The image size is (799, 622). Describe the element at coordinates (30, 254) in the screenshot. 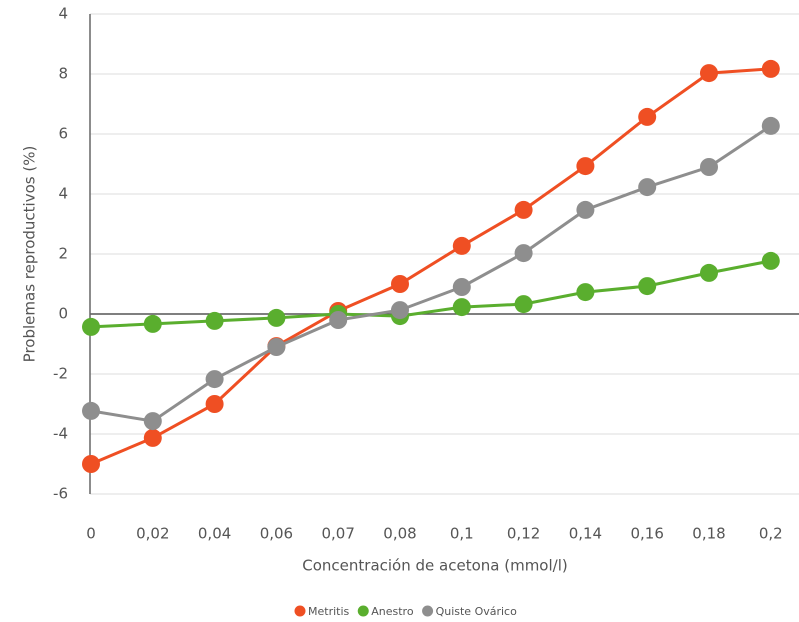

I see `y-axis-label: Problemas reproductivos (%)` at that location.